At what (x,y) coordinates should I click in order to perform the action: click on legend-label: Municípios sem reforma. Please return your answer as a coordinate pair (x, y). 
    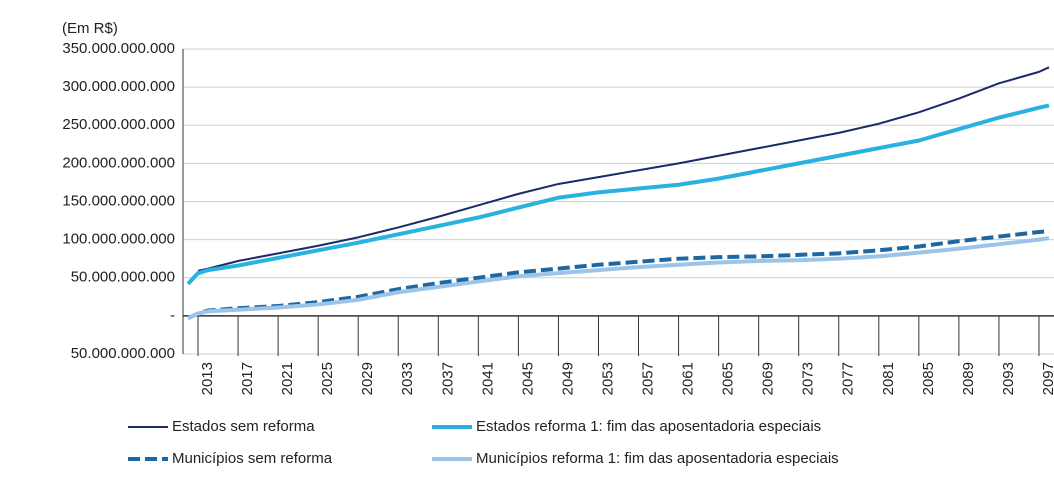
    Looking at the image, I should click on (252, 458).